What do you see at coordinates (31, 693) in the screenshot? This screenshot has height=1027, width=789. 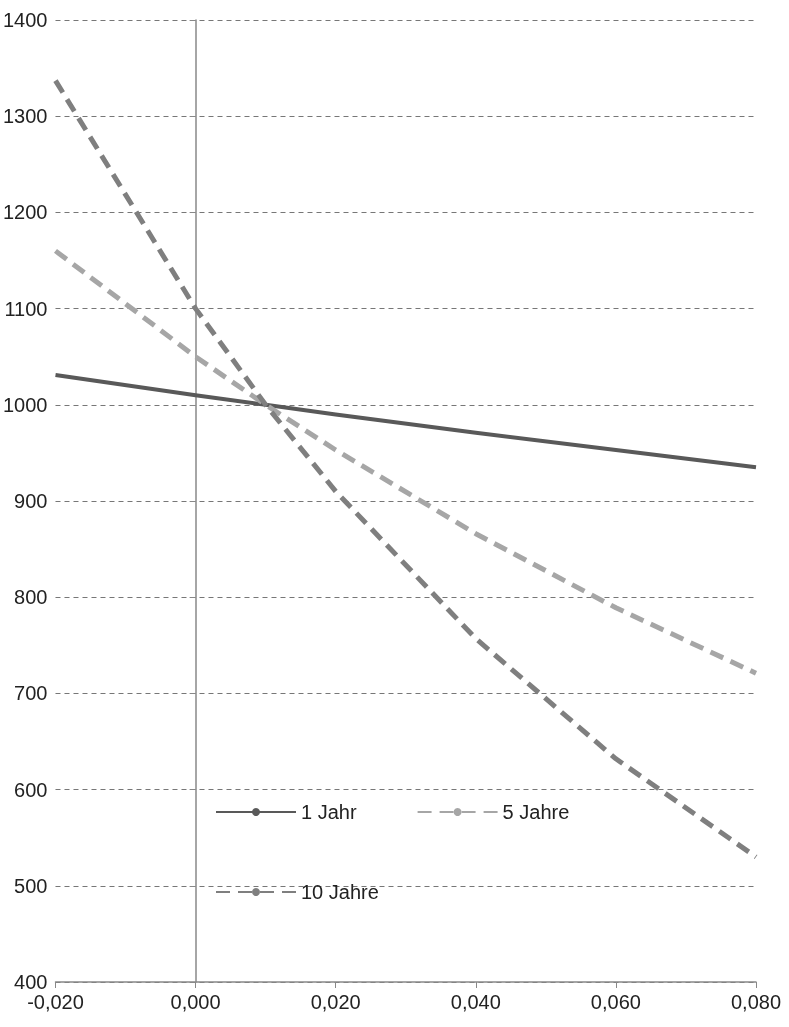 I see `y-tick-label: 700` at bounding box center [31, 693].